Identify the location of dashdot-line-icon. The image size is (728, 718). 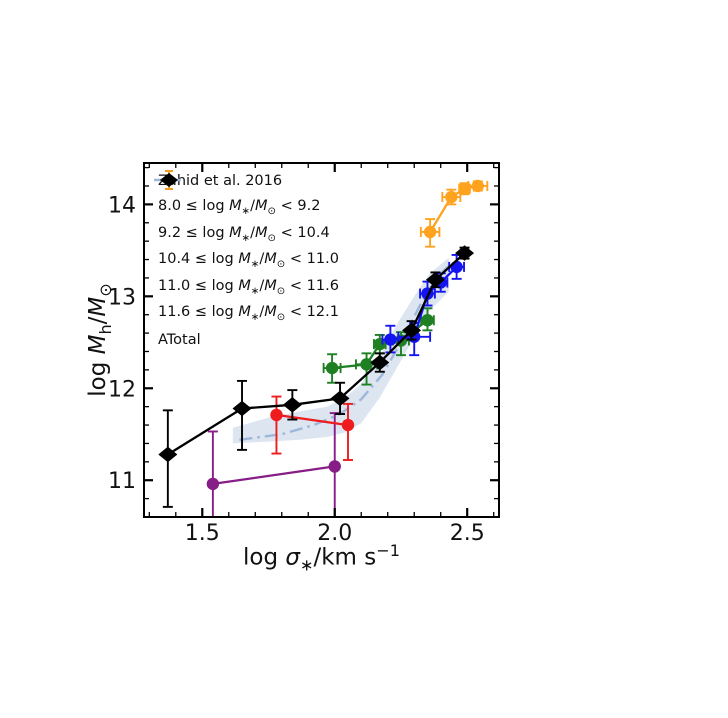
(169, 180).